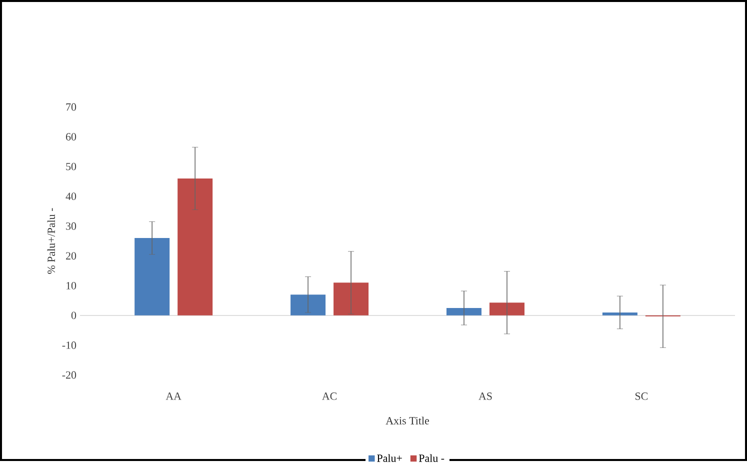 The image size is (747, 467). Describe the element at coordinates (71, 226) in the screenshot. I see `y-tick-label: 30` at that location.